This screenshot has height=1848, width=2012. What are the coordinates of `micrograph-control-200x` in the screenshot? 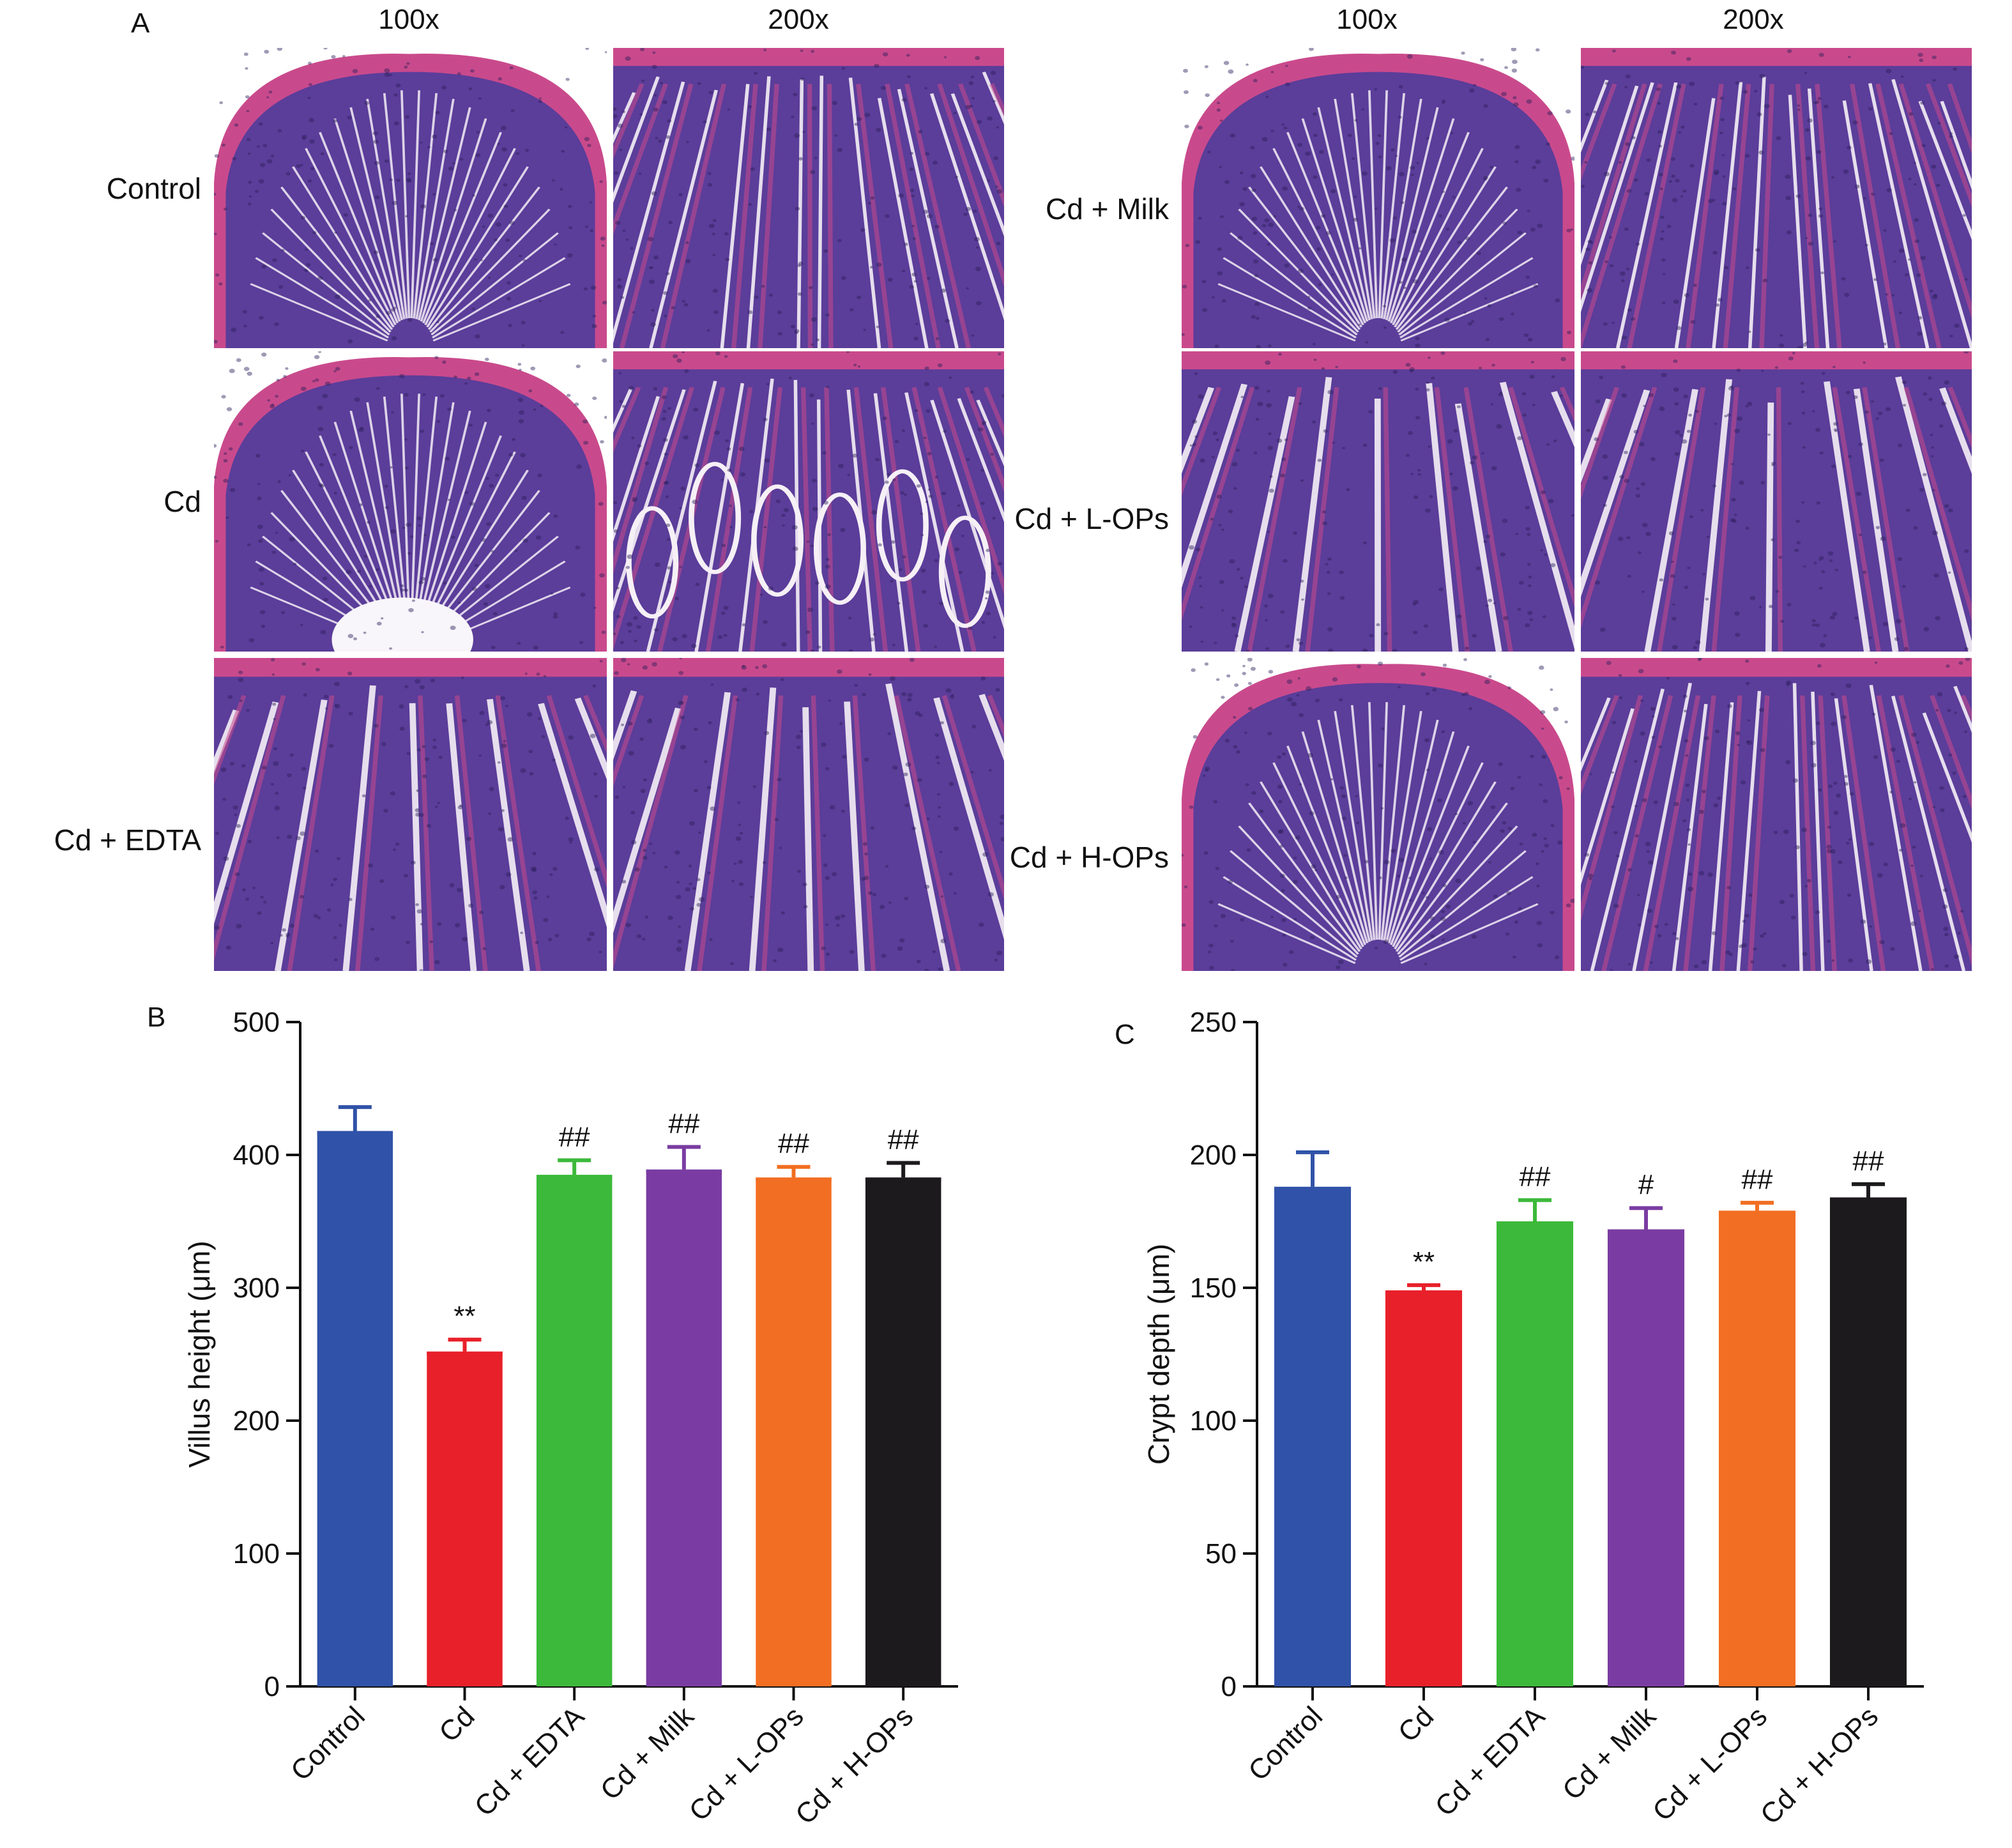 It's located at (808, 198).